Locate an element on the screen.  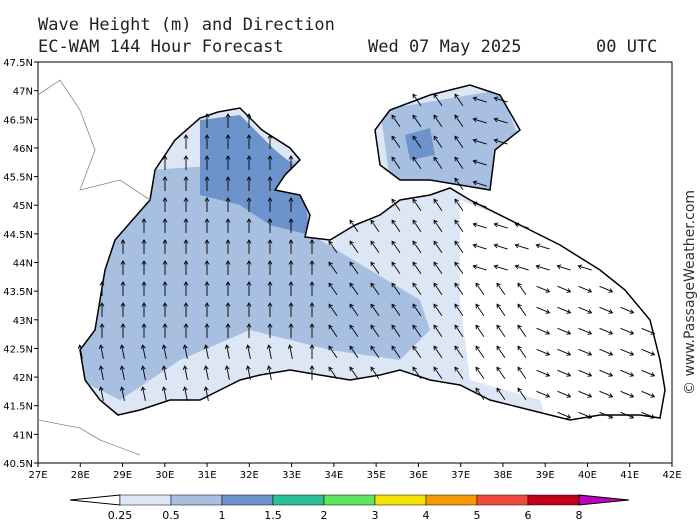
lon-label: 30E is located at coordinates (164, 475).